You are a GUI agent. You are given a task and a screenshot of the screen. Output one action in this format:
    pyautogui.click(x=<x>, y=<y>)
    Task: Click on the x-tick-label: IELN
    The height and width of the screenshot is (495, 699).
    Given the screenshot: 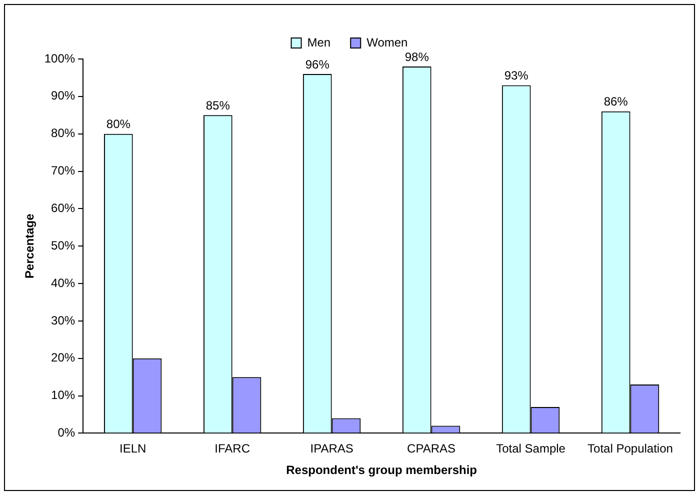 What is the action you would take?
    pyautogui.click(x=132, y=449)
    